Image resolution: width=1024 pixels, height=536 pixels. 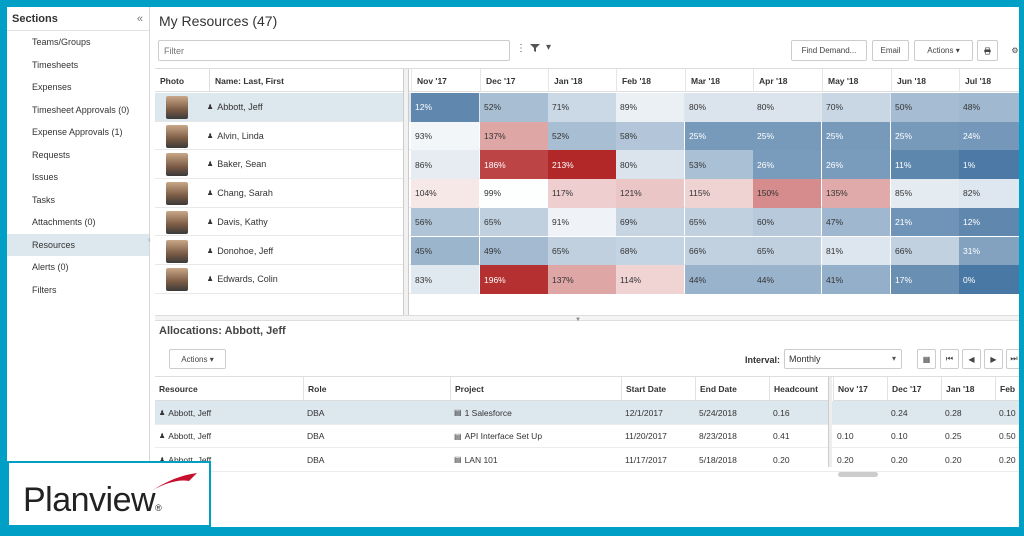 What do you see at coordinates (1007, 436) in the screenshot?
I see `alloc-month-value: 0.50` at bounding box center [1007, 436].